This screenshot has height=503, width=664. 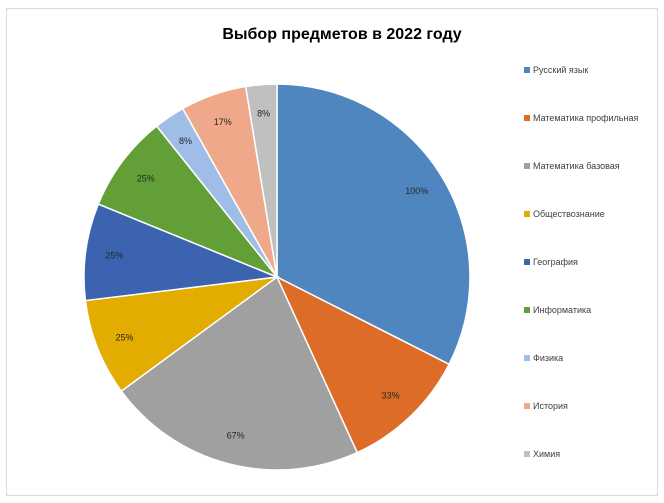 I want to click on legend-label-4: Обществознание, so click(x=569, y=214).